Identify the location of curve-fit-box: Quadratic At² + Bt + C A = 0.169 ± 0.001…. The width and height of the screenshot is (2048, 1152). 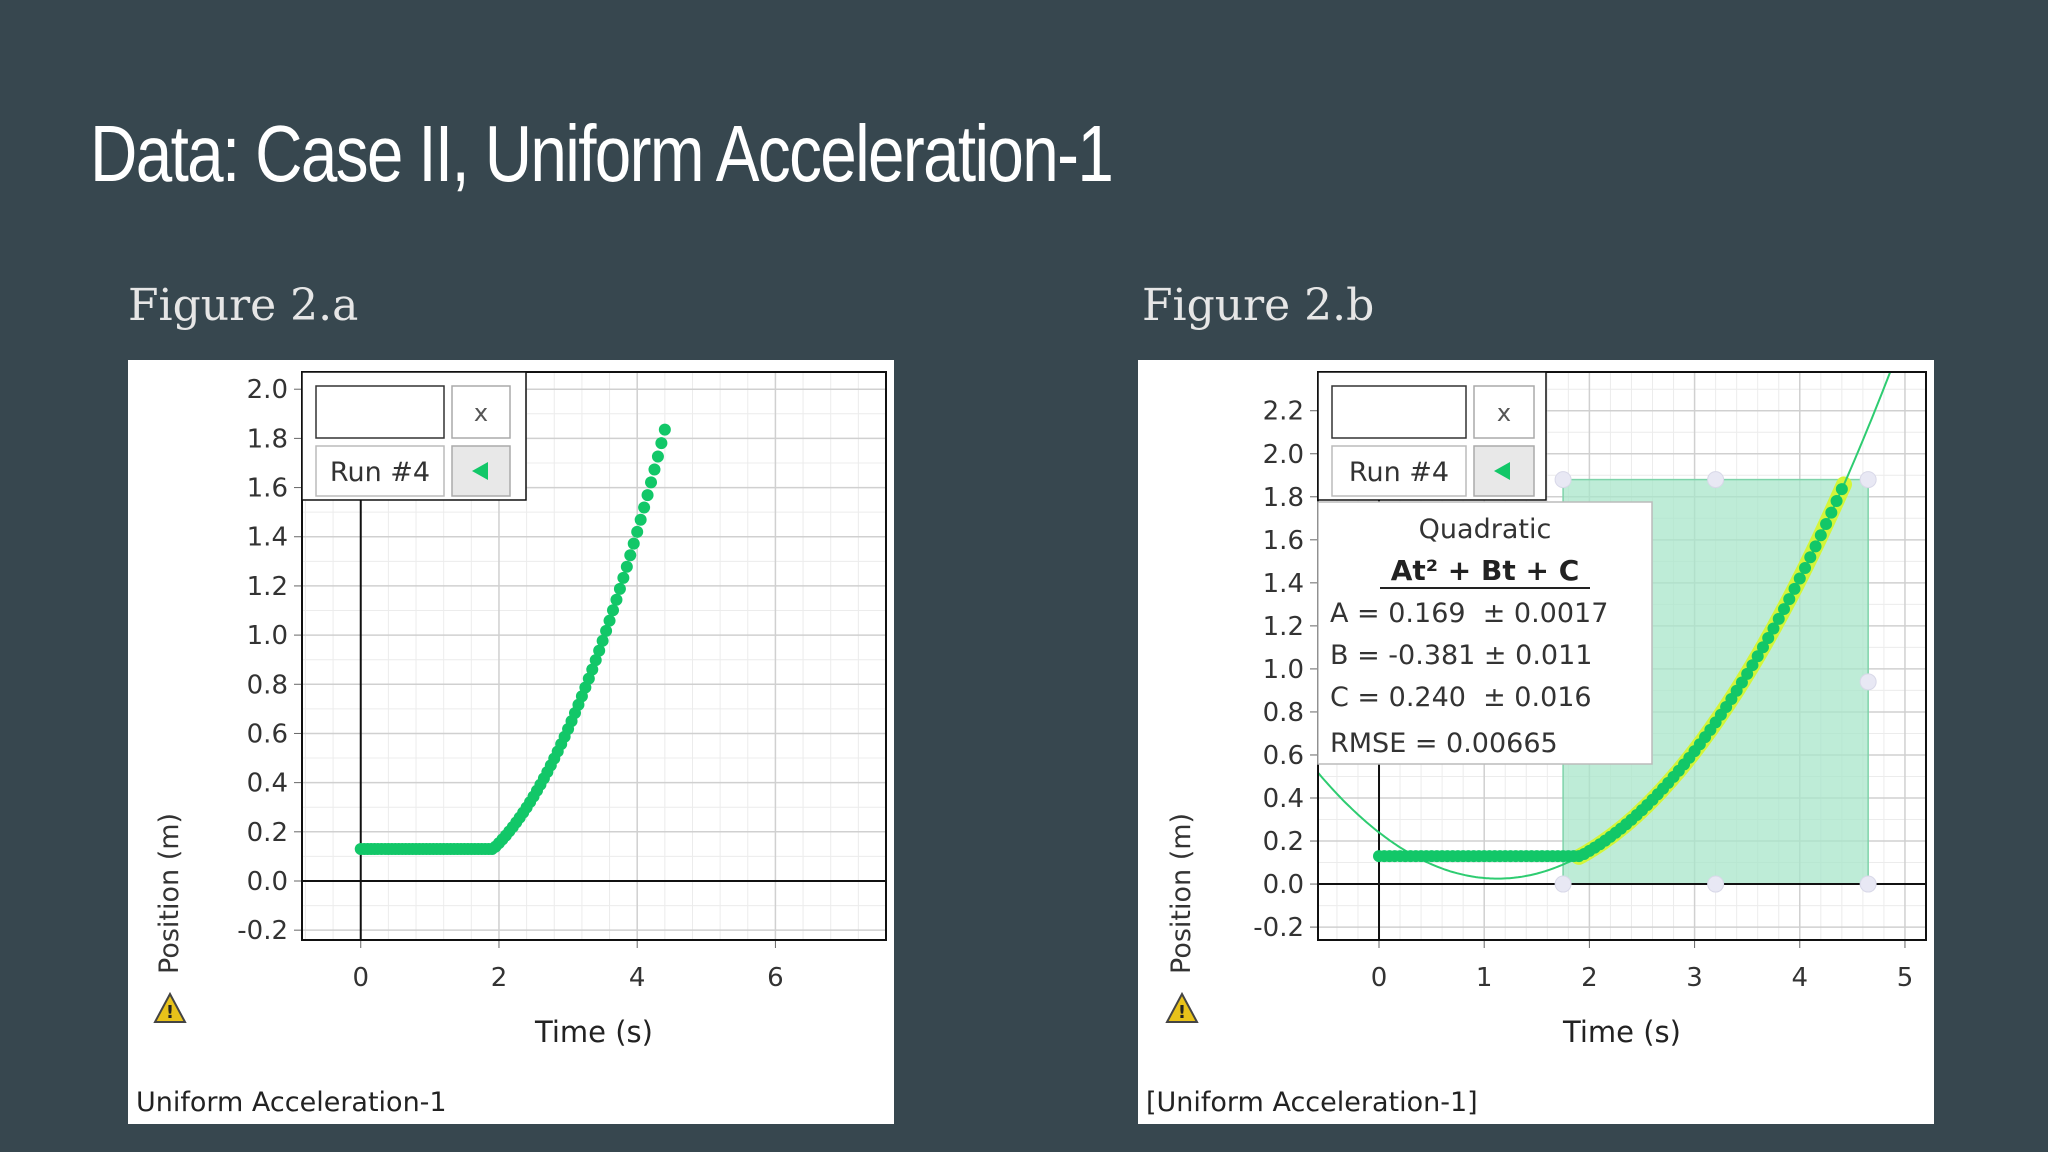
(1485, 633).